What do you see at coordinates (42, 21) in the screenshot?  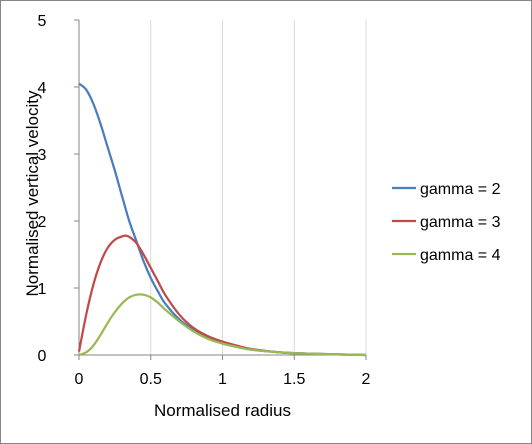 I see `y-tick-label: 5` at bounding box center [42, 21].